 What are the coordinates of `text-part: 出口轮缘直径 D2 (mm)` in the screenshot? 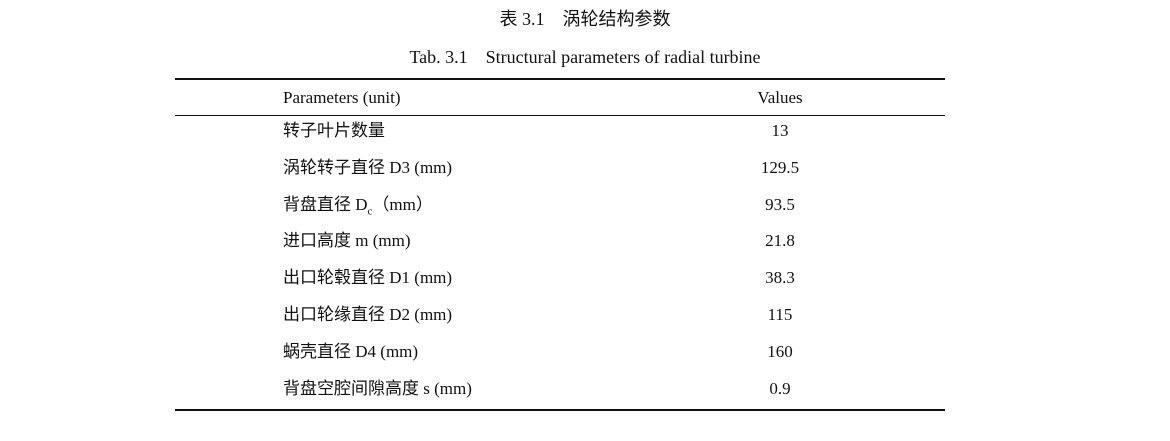 It's located at (368, 314).